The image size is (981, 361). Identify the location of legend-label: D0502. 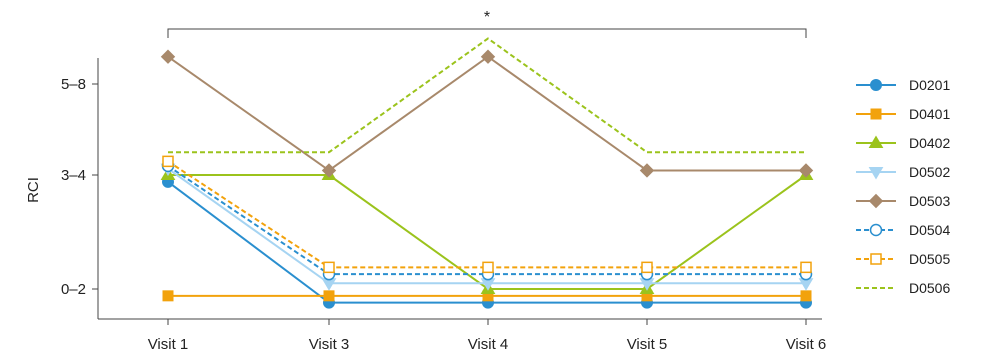
(929, 172).